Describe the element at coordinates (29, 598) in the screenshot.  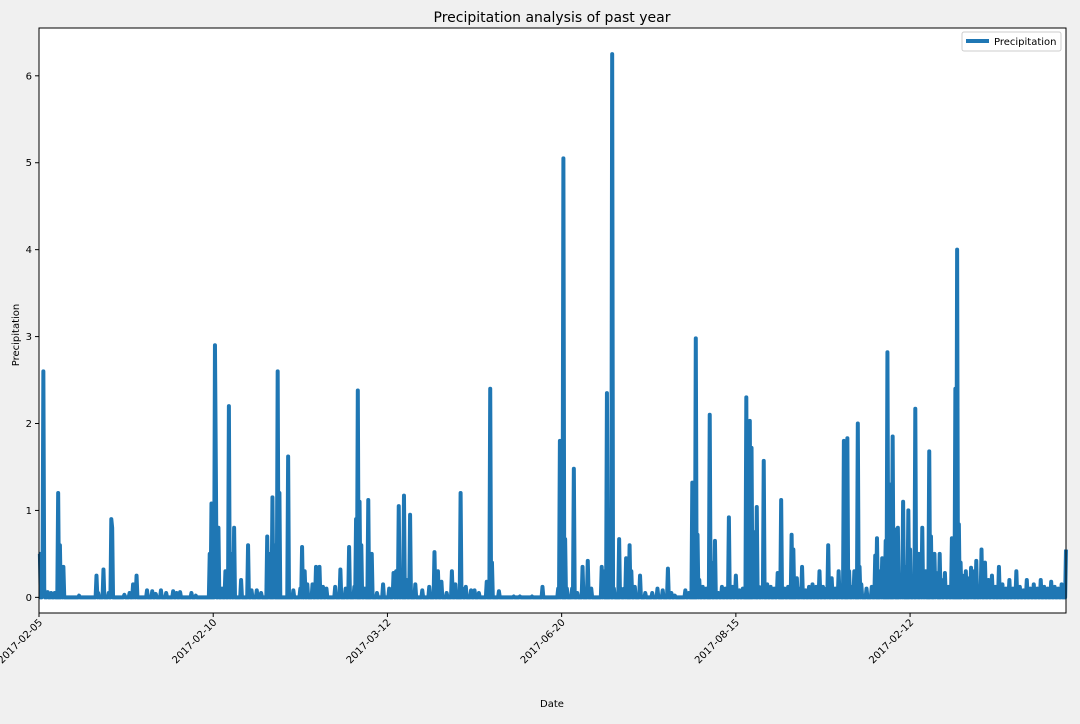
I see `y-tick-label: 0` at that location.